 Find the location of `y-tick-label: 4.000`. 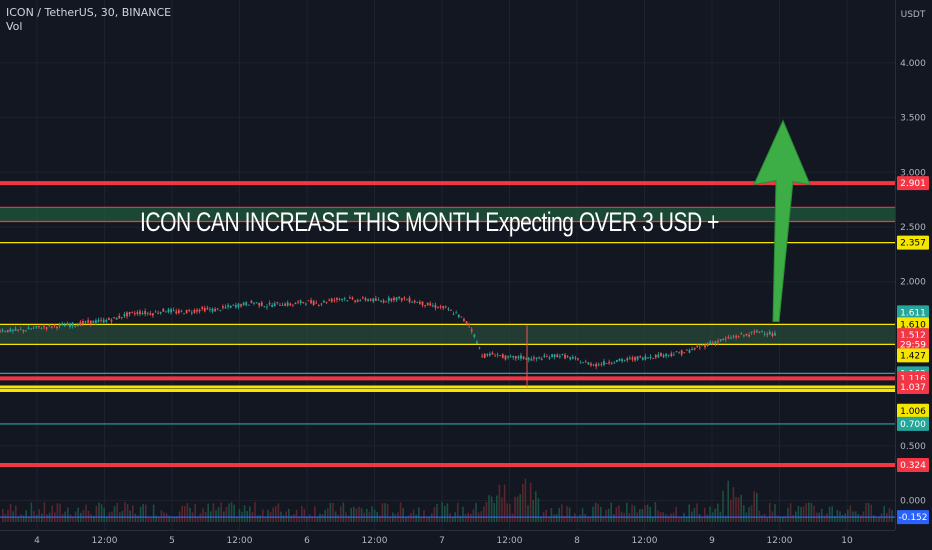

y-tick-label: 4.000 is located at coordinates (913, 64).